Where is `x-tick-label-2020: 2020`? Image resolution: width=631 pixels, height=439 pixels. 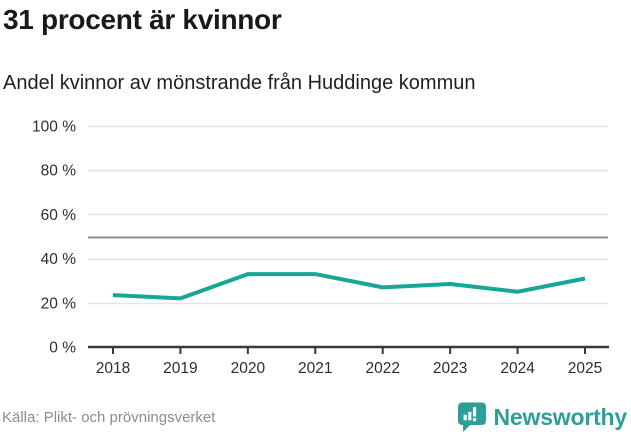 x-tick-label-2020: 2020 is located at coordinates (248, 368).